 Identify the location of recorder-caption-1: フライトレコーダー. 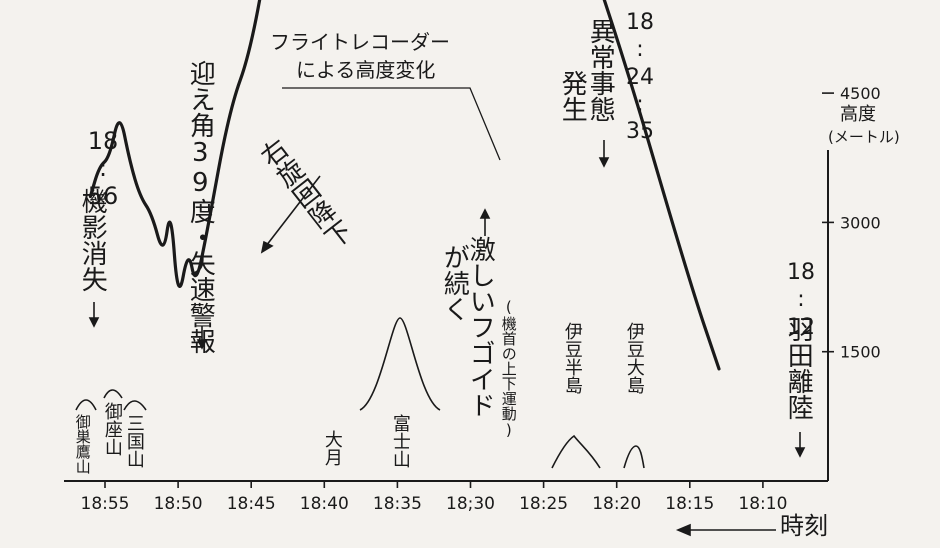
(360, 42).